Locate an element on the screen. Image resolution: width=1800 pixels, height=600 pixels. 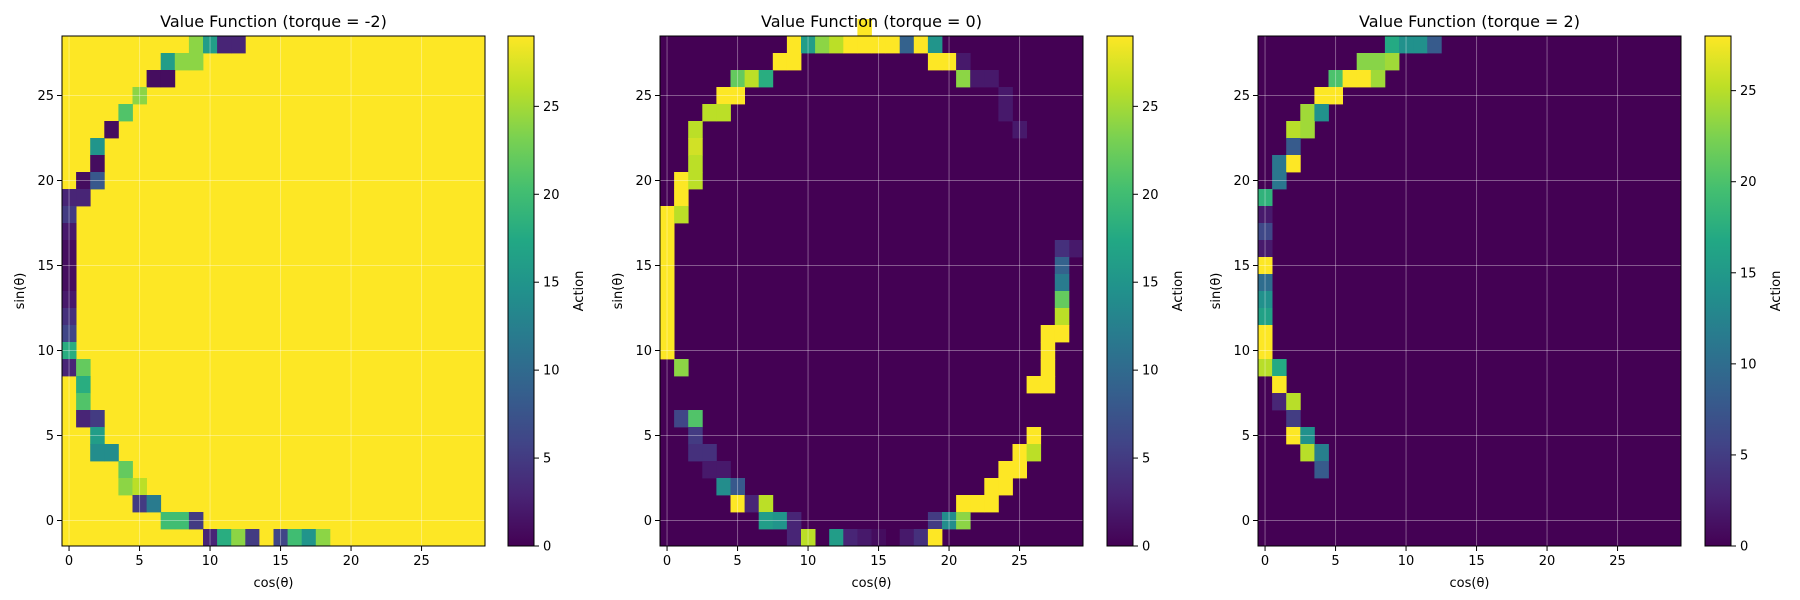
colorbar-tick-label: 10 is located at coordinates (1150, 371).